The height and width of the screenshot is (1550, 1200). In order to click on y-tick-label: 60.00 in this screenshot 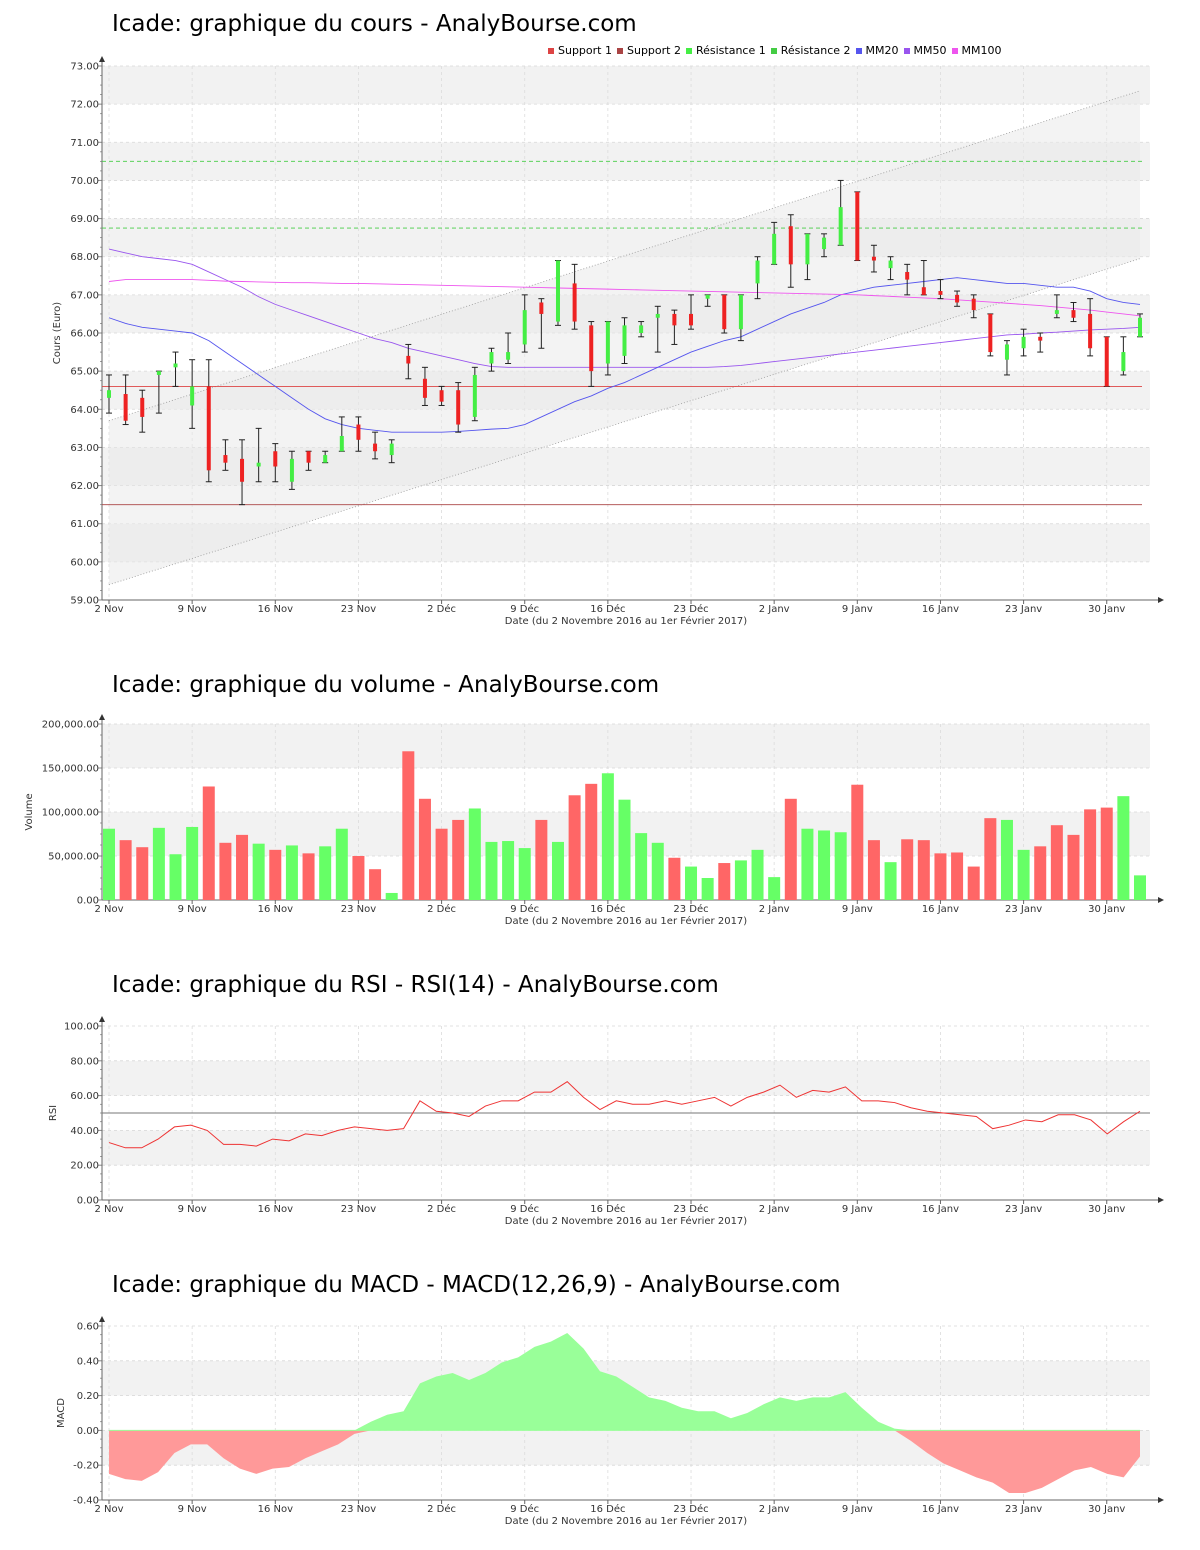, I will do `click(84, 1096)`.